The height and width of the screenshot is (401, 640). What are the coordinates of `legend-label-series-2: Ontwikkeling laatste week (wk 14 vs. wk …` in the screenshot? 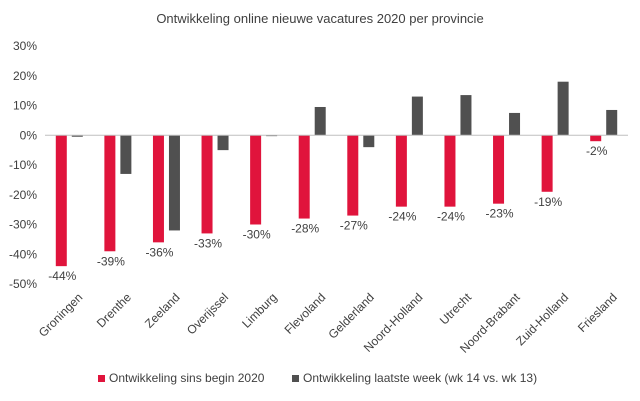 It's located at (420, 378).